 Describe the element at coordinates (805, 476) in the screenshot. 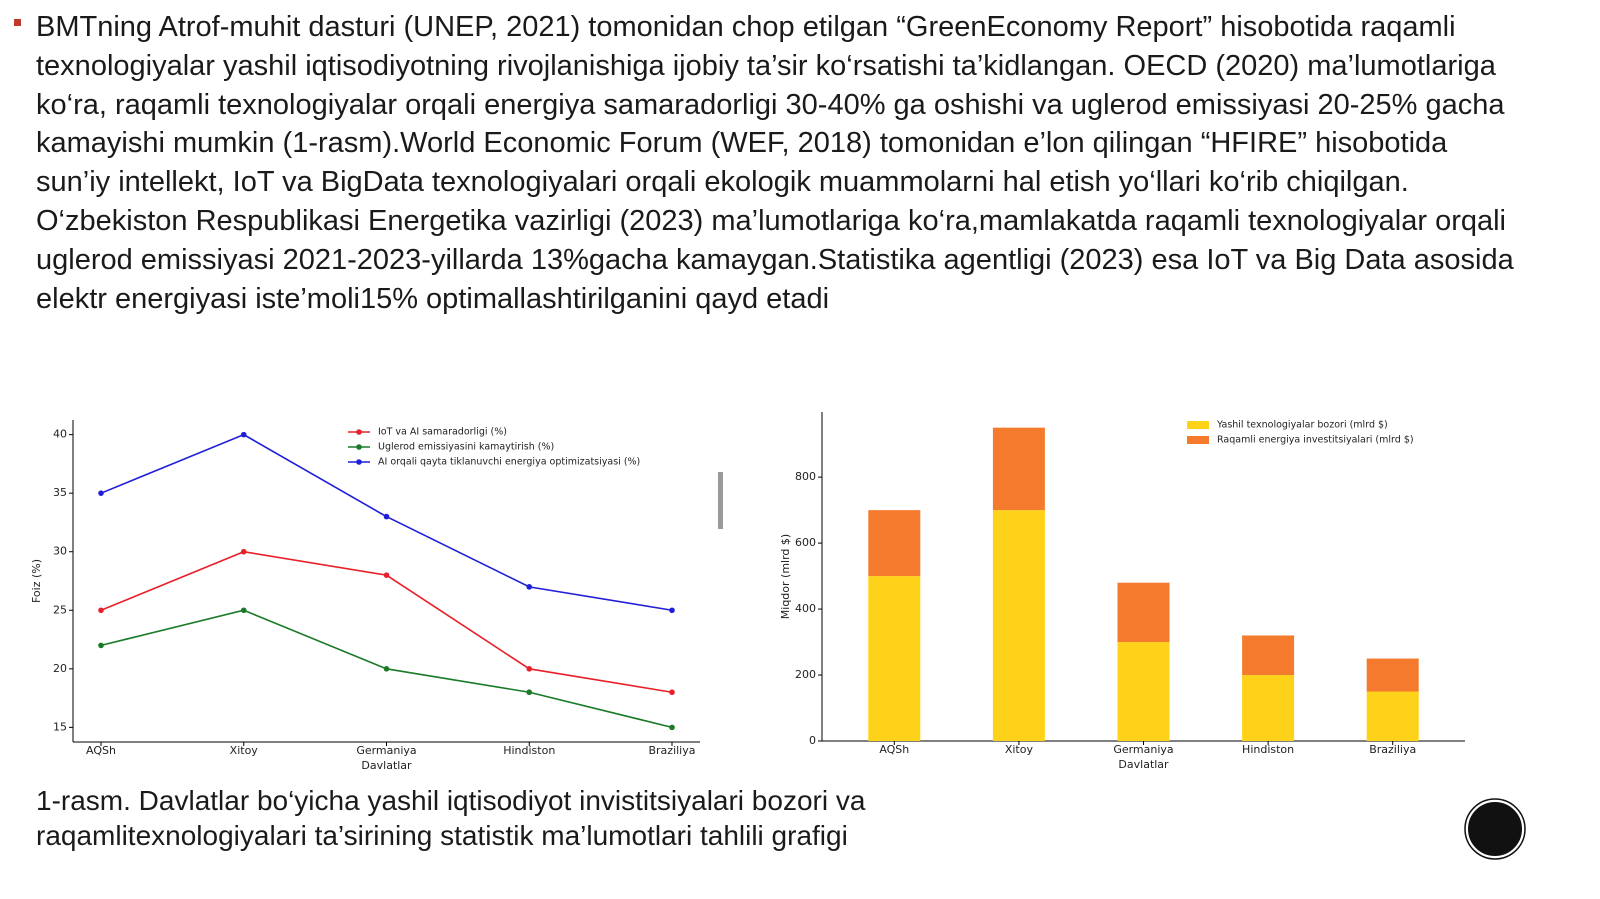

I see `y-tick-label: 800` at that location.